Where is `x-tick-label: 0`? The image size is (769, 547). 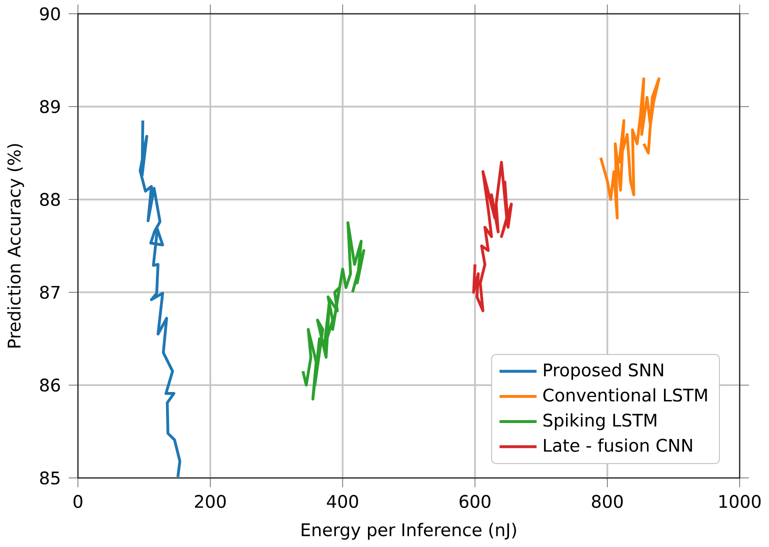 x-tick-label: 0 is located at coordinates (78, 501).